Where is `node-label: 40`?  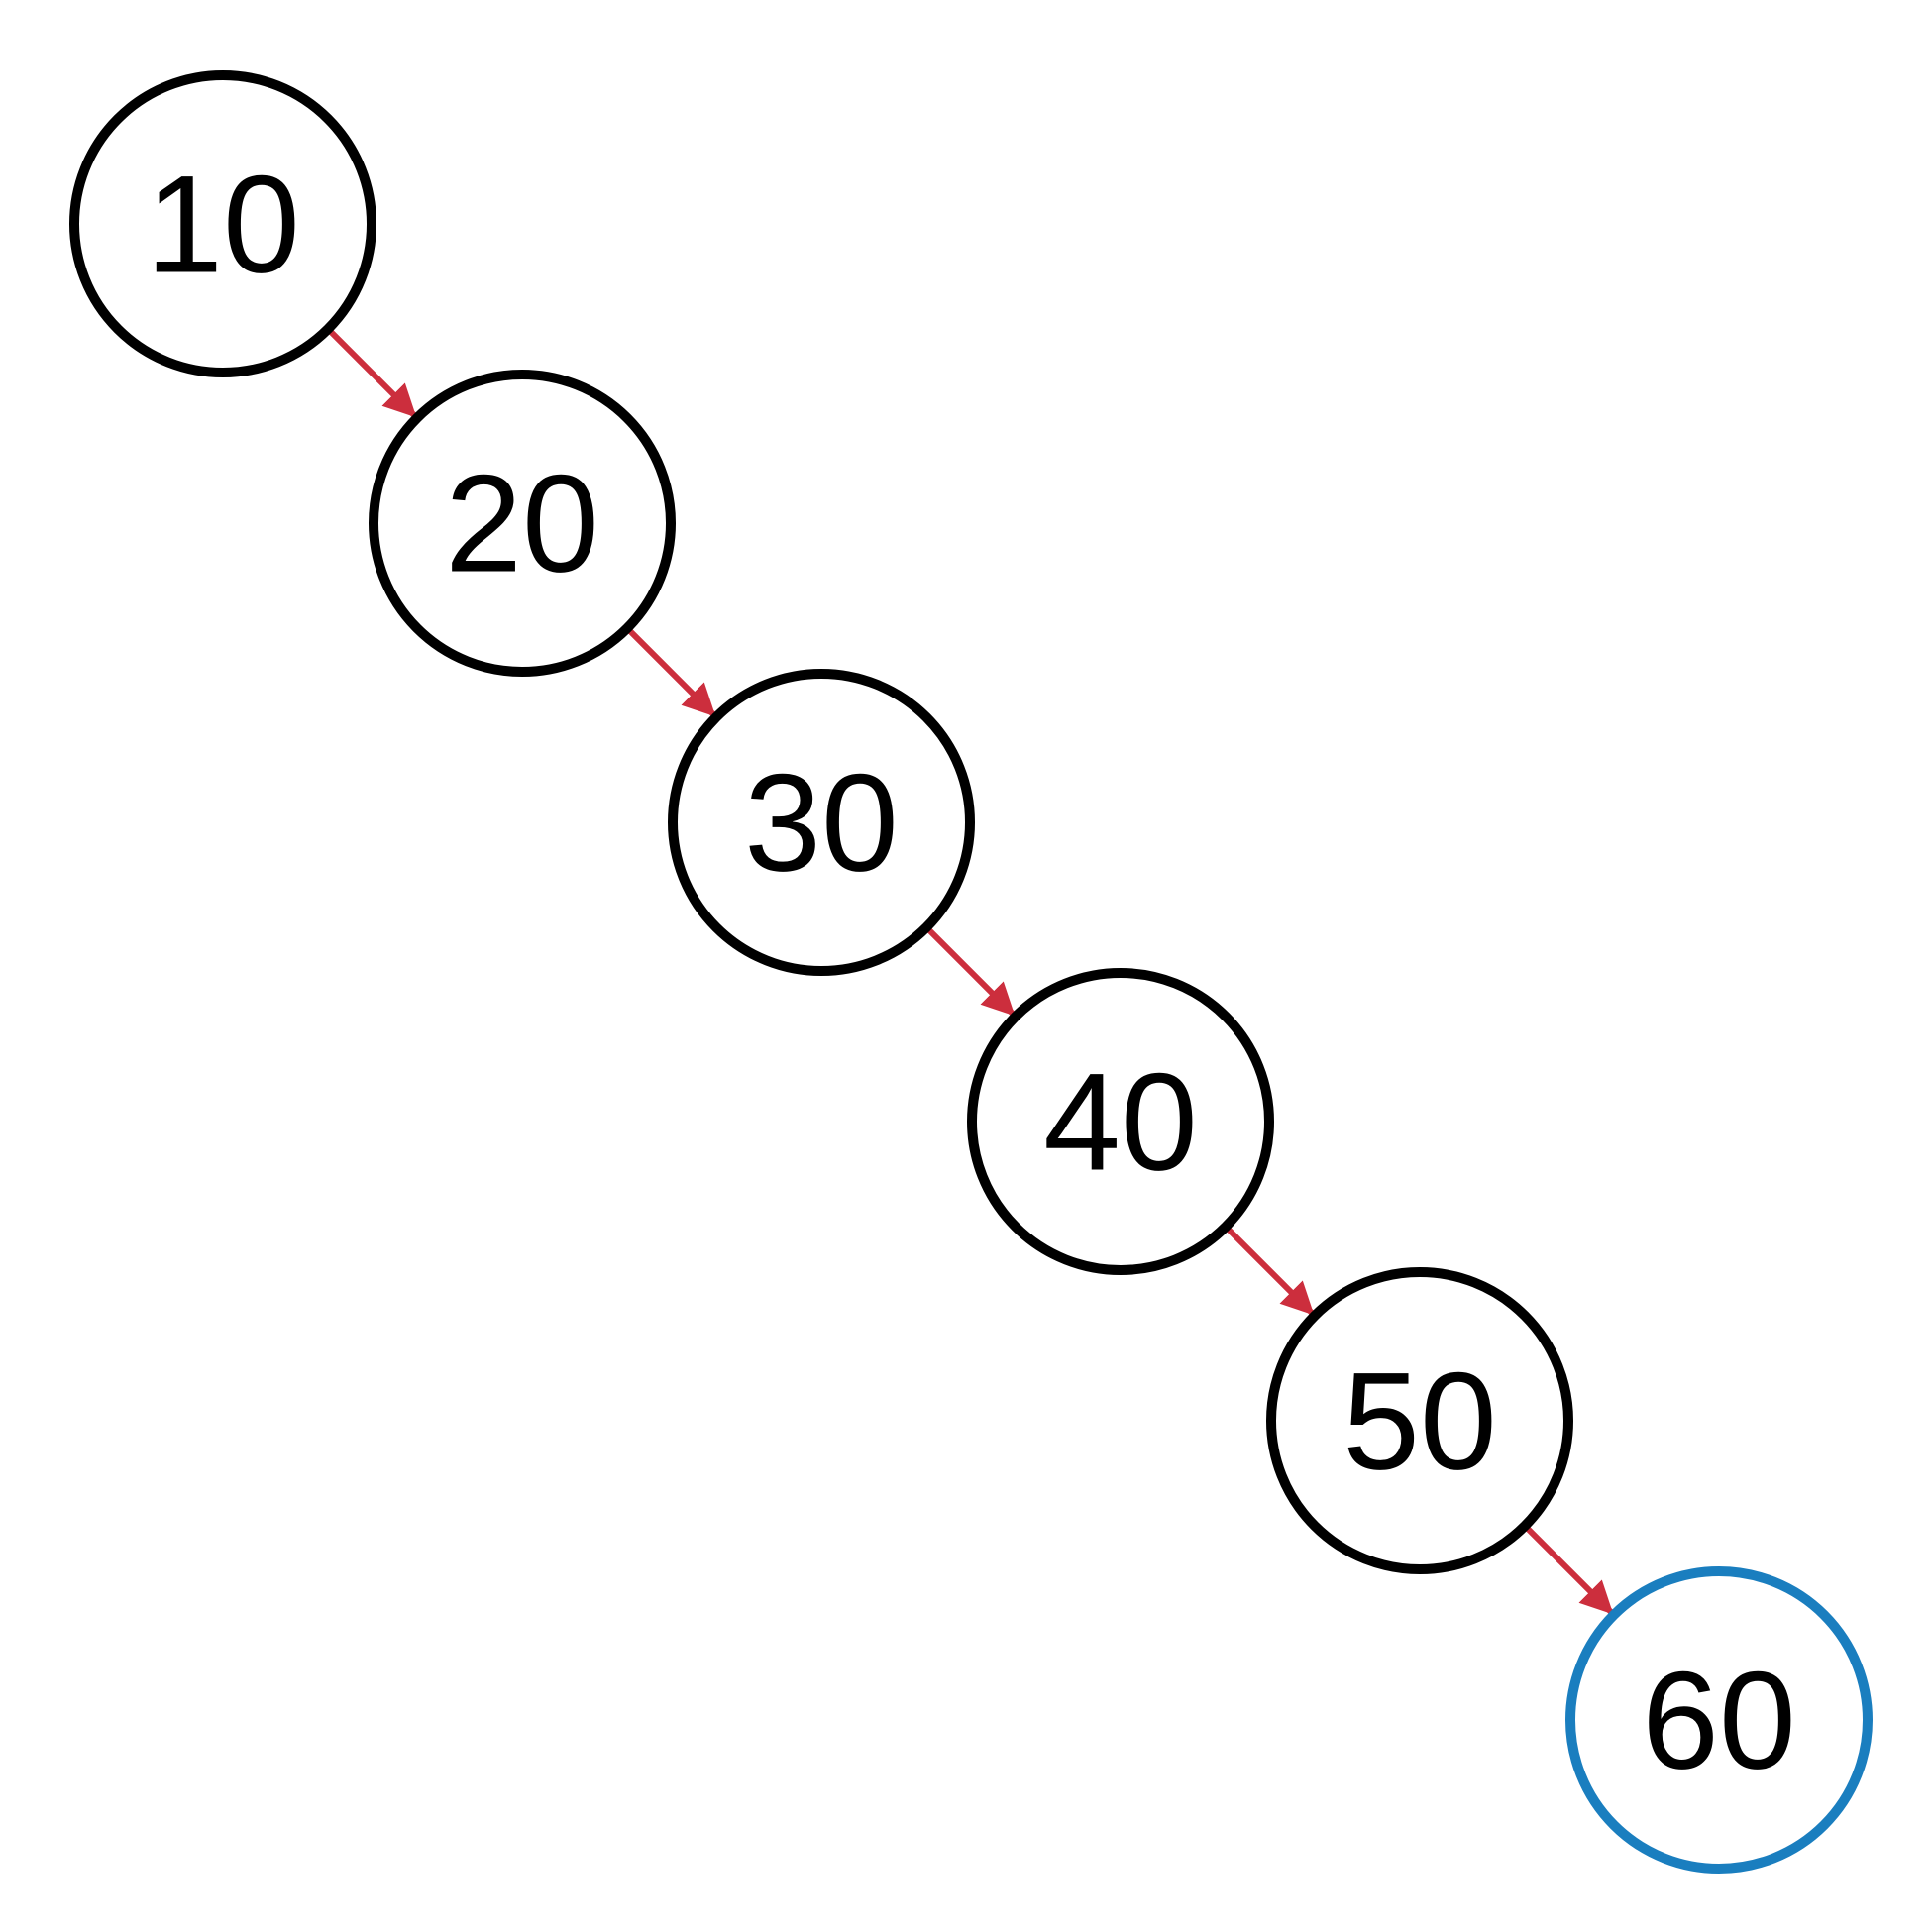
node-label: 40 is located at coordinates (1120, 1122).